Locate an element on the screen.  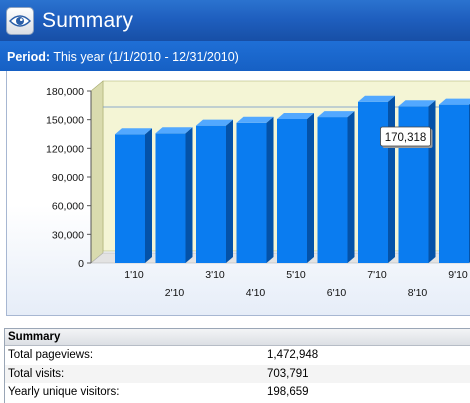
app-header: Summary is located at coordinates (235, 20).